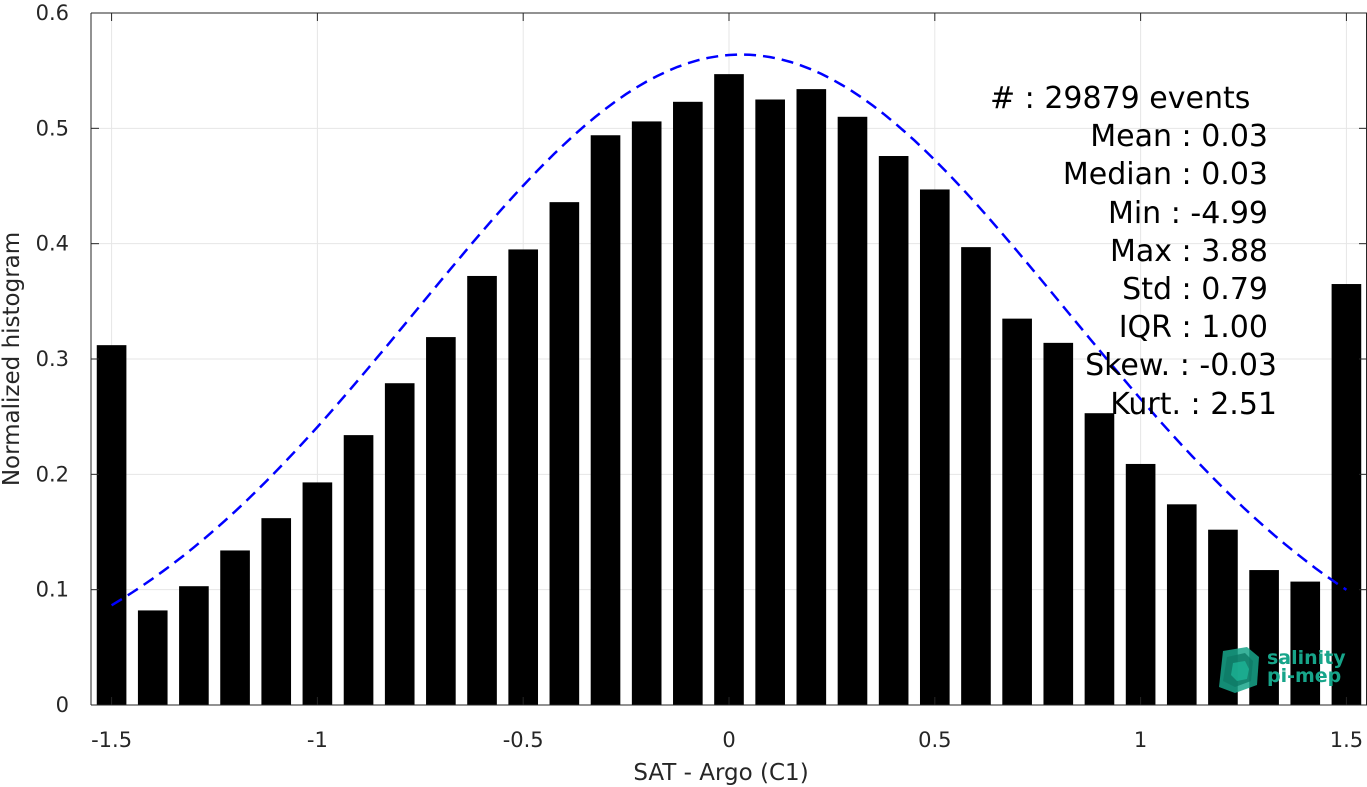 Image resolution: width=1367 pixels, height=787 pixels. I want to click on y-tick-label: 0.1, so click(52, 590).